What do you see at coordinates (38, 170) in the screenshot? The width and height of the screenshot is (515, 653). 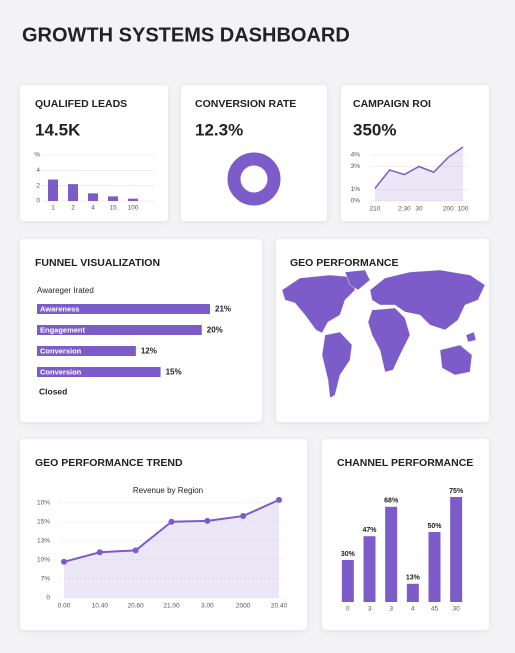 I see `y-tick-label: 4` at bounding box center [38, 170].